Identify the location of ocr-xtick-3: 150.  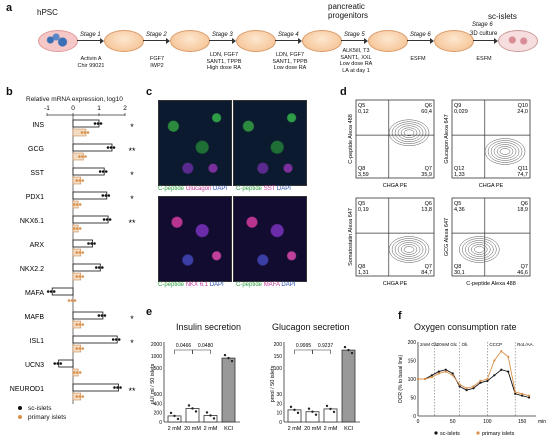
(522, 422).